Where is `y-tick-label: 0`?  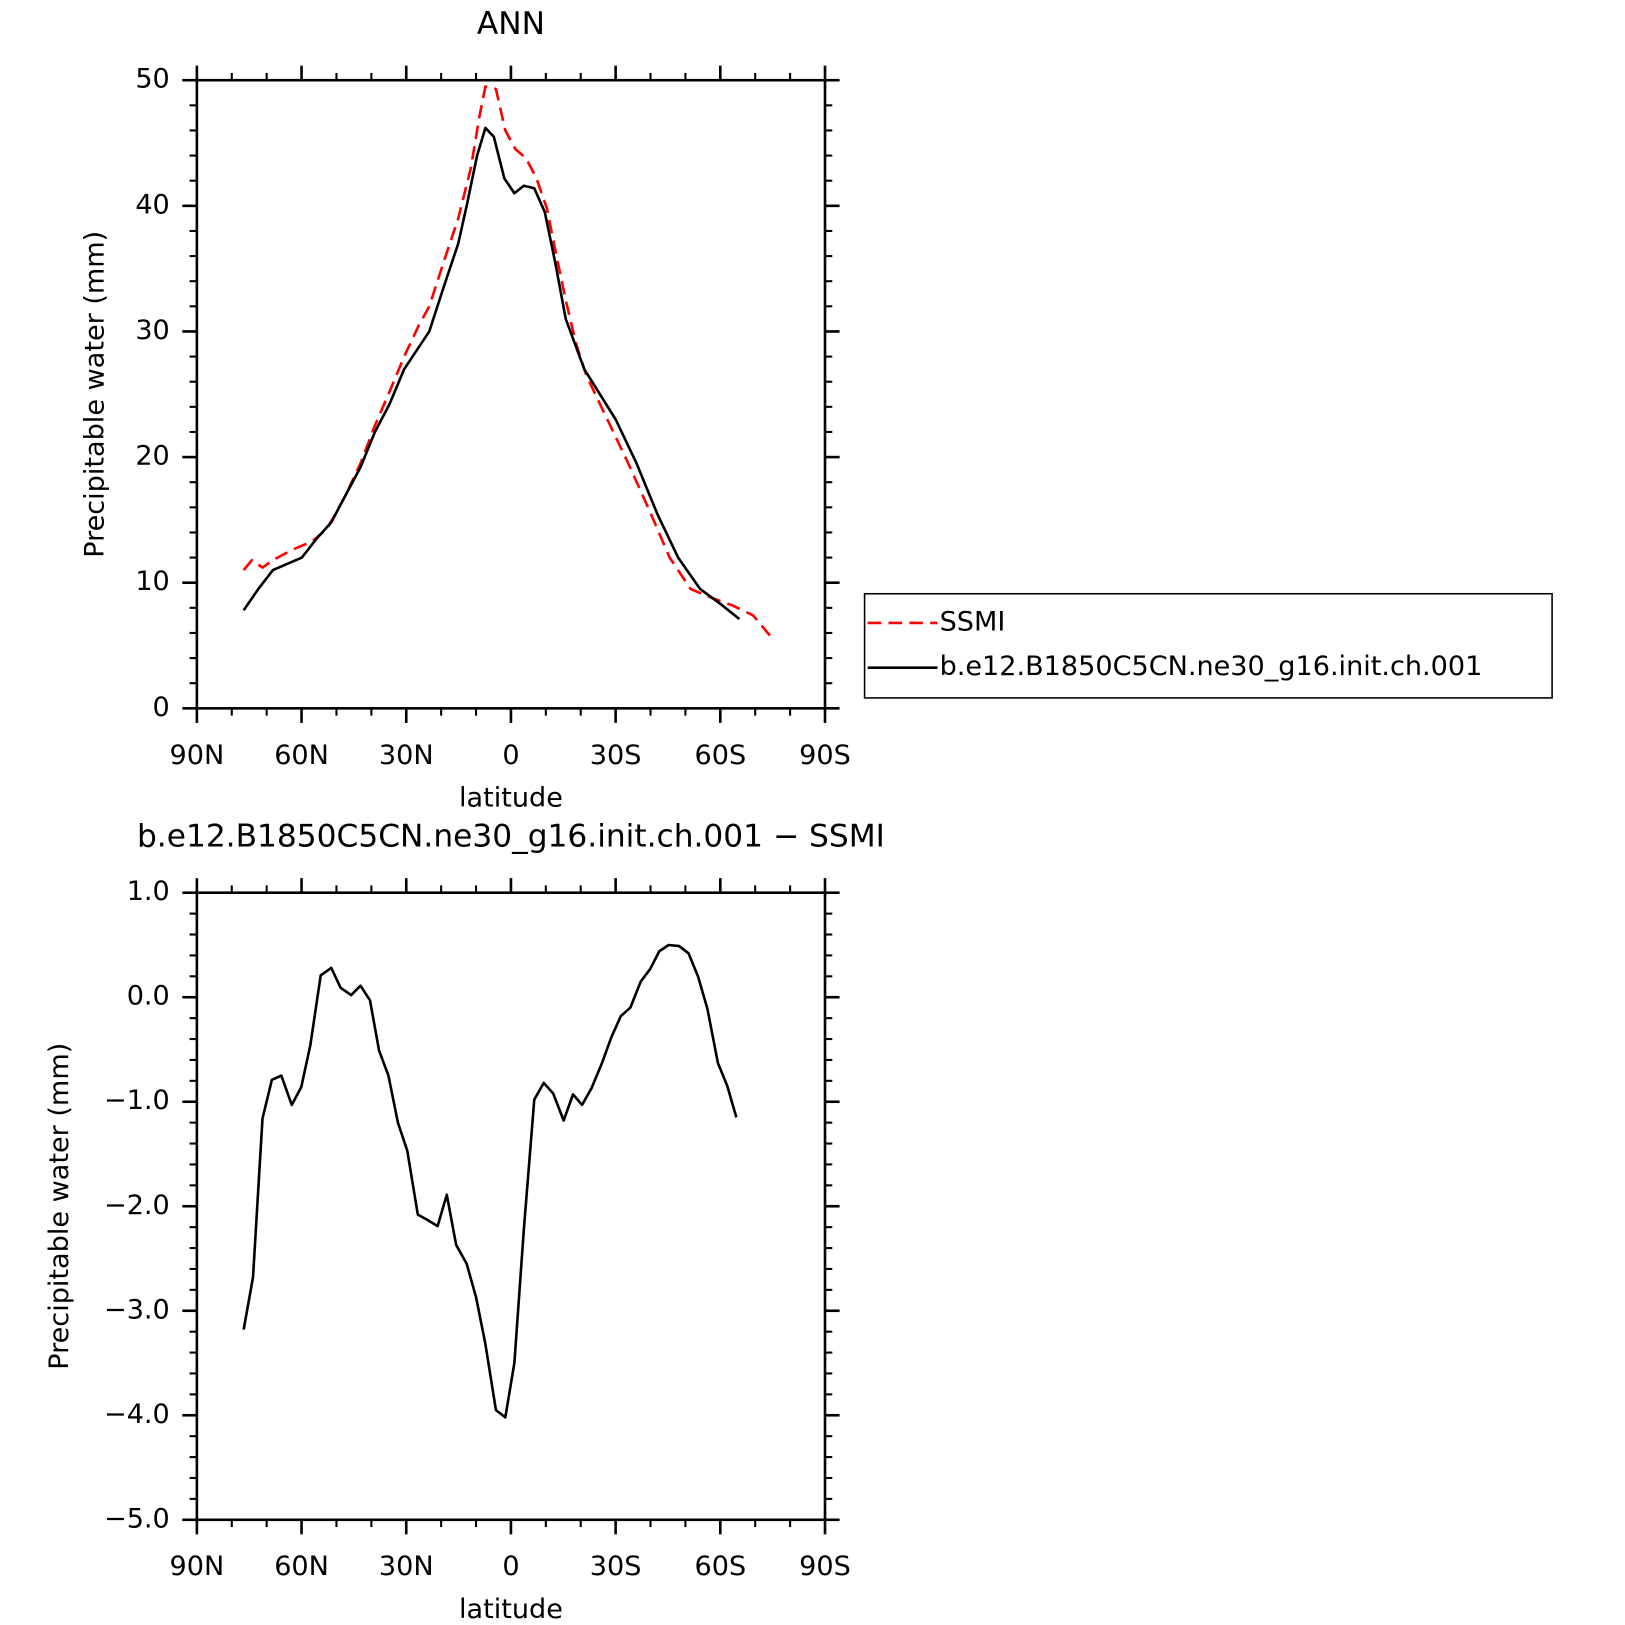
y-tick-label: 0 is located at coordinates (161, 707).